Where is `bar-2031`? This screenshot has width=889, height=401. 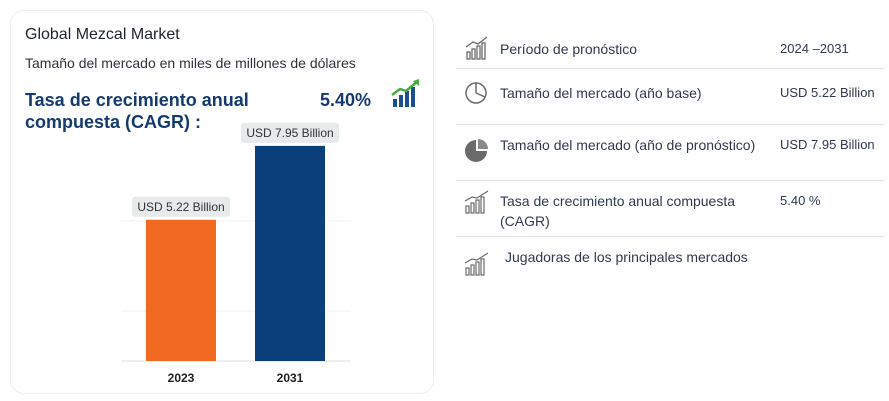 bar-2031 is located at coordinates (290, 253).